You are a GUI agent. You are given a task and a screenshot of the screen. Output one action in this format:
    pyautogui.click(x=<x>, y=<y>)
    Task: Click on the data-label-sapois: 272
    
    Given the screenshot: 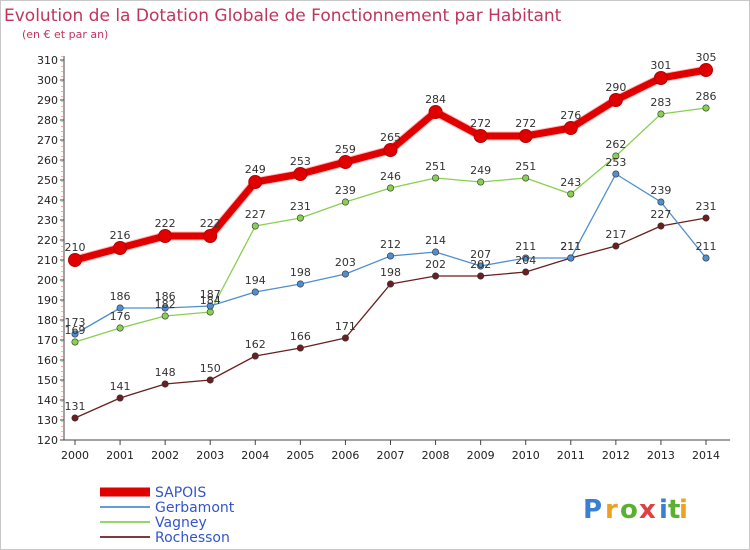 What is the action you would take?
    pyautogui.click(x=480, y=123)
    